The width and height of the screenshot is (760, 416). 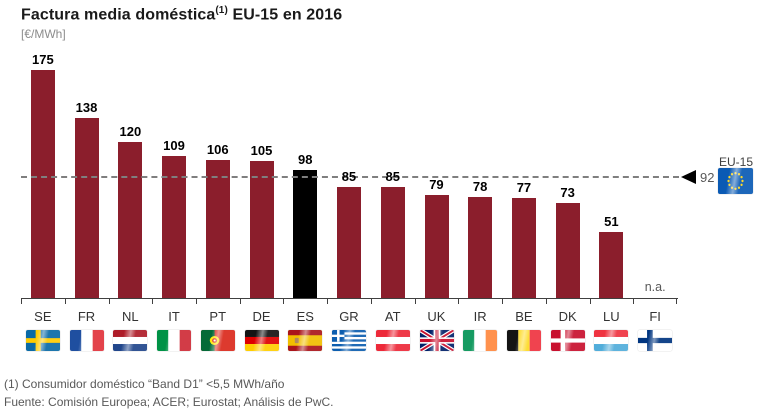 I want to click on category-label-uk: UK, so click(x=436, y=316).